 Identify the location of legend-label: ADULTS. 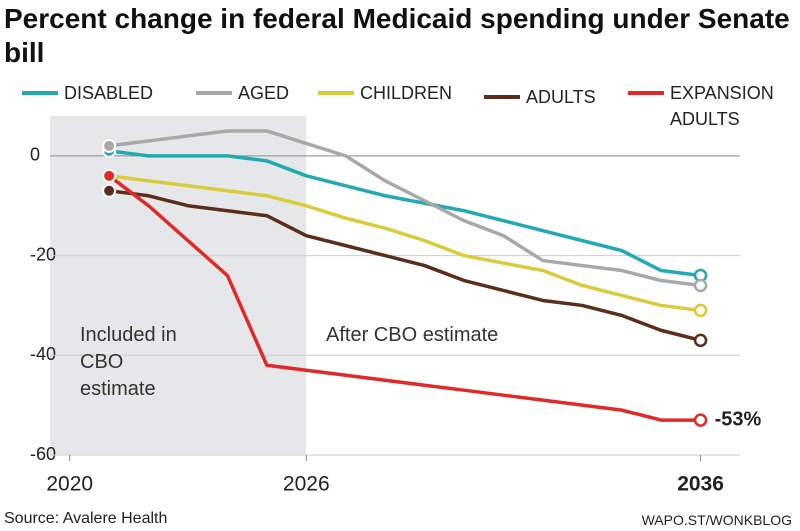
(561, 97).